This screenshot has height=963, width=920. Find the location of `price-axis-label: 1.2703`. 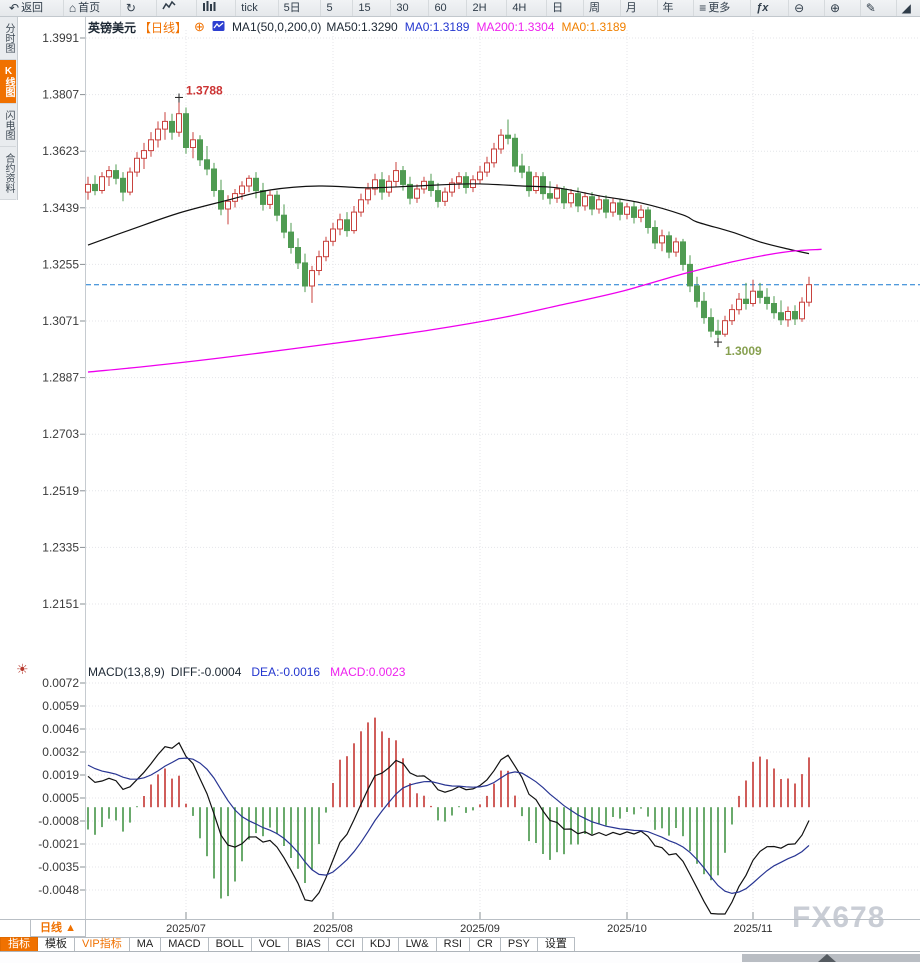

price-axis-label: 1.2703 is located at coordinates (60, 434).